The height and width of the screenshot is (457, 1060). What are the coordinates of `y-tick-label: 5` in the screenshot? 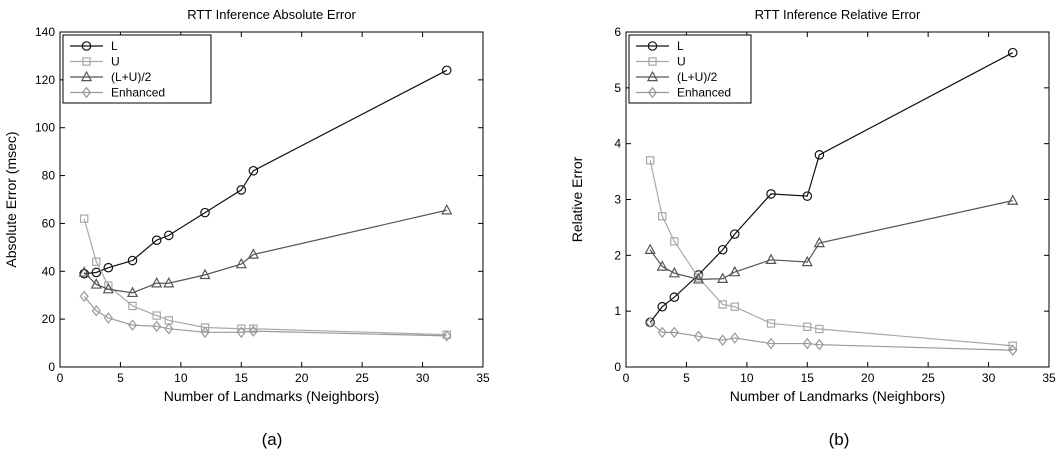 It's located at (617, 88).